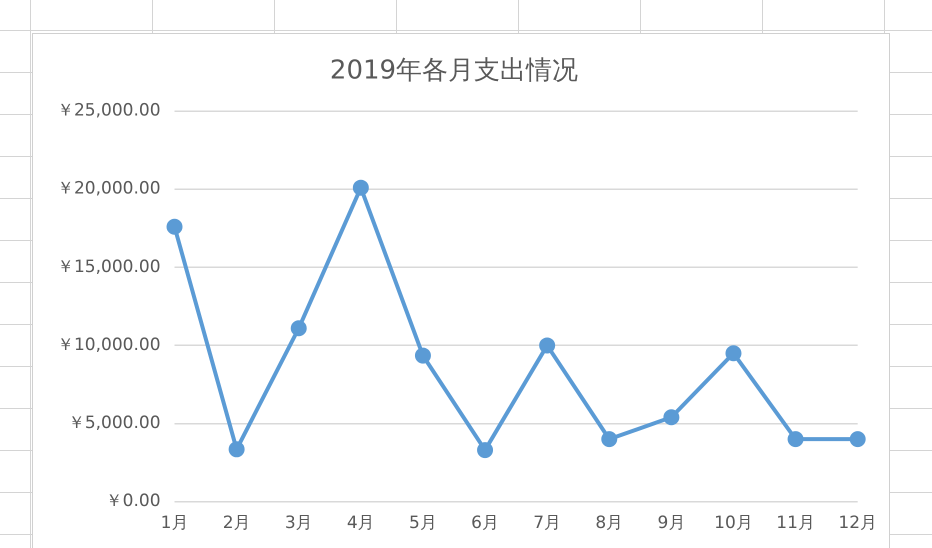  Describe the element at coordinates (671, 523) in the screenshot. I see `x-tick-label: 9月` at that location.